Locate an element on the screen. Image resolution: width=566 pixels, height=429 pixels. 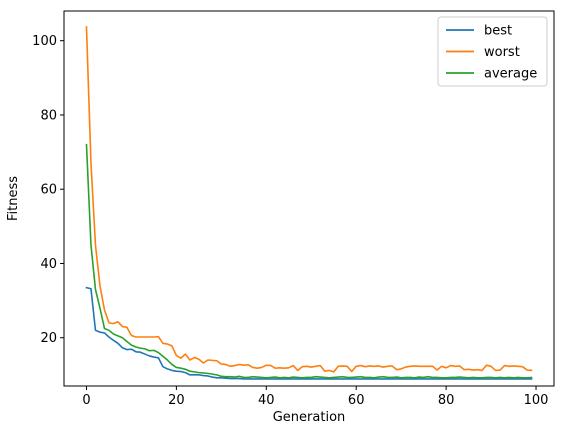
legend-label-average: average is located at coordinates (510, 74).